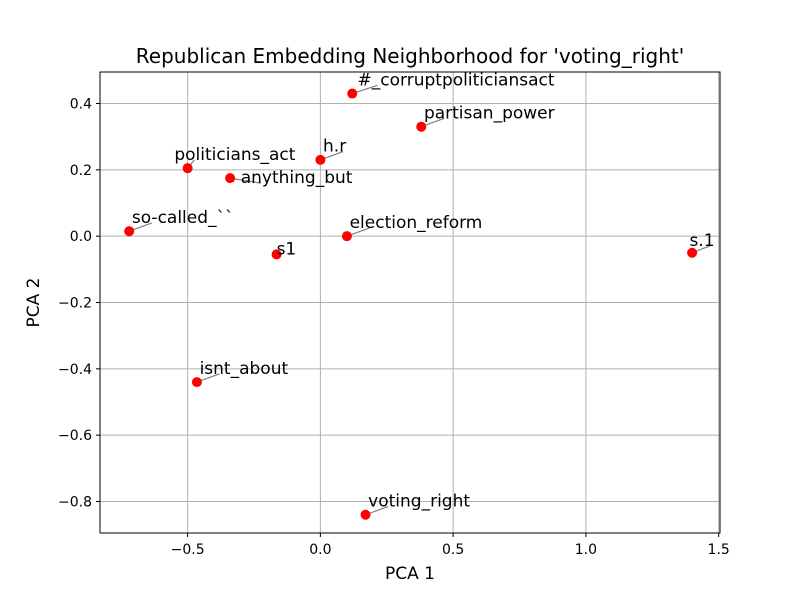  I want to click on x-axis-label: PCA 1, so click(410, 574).